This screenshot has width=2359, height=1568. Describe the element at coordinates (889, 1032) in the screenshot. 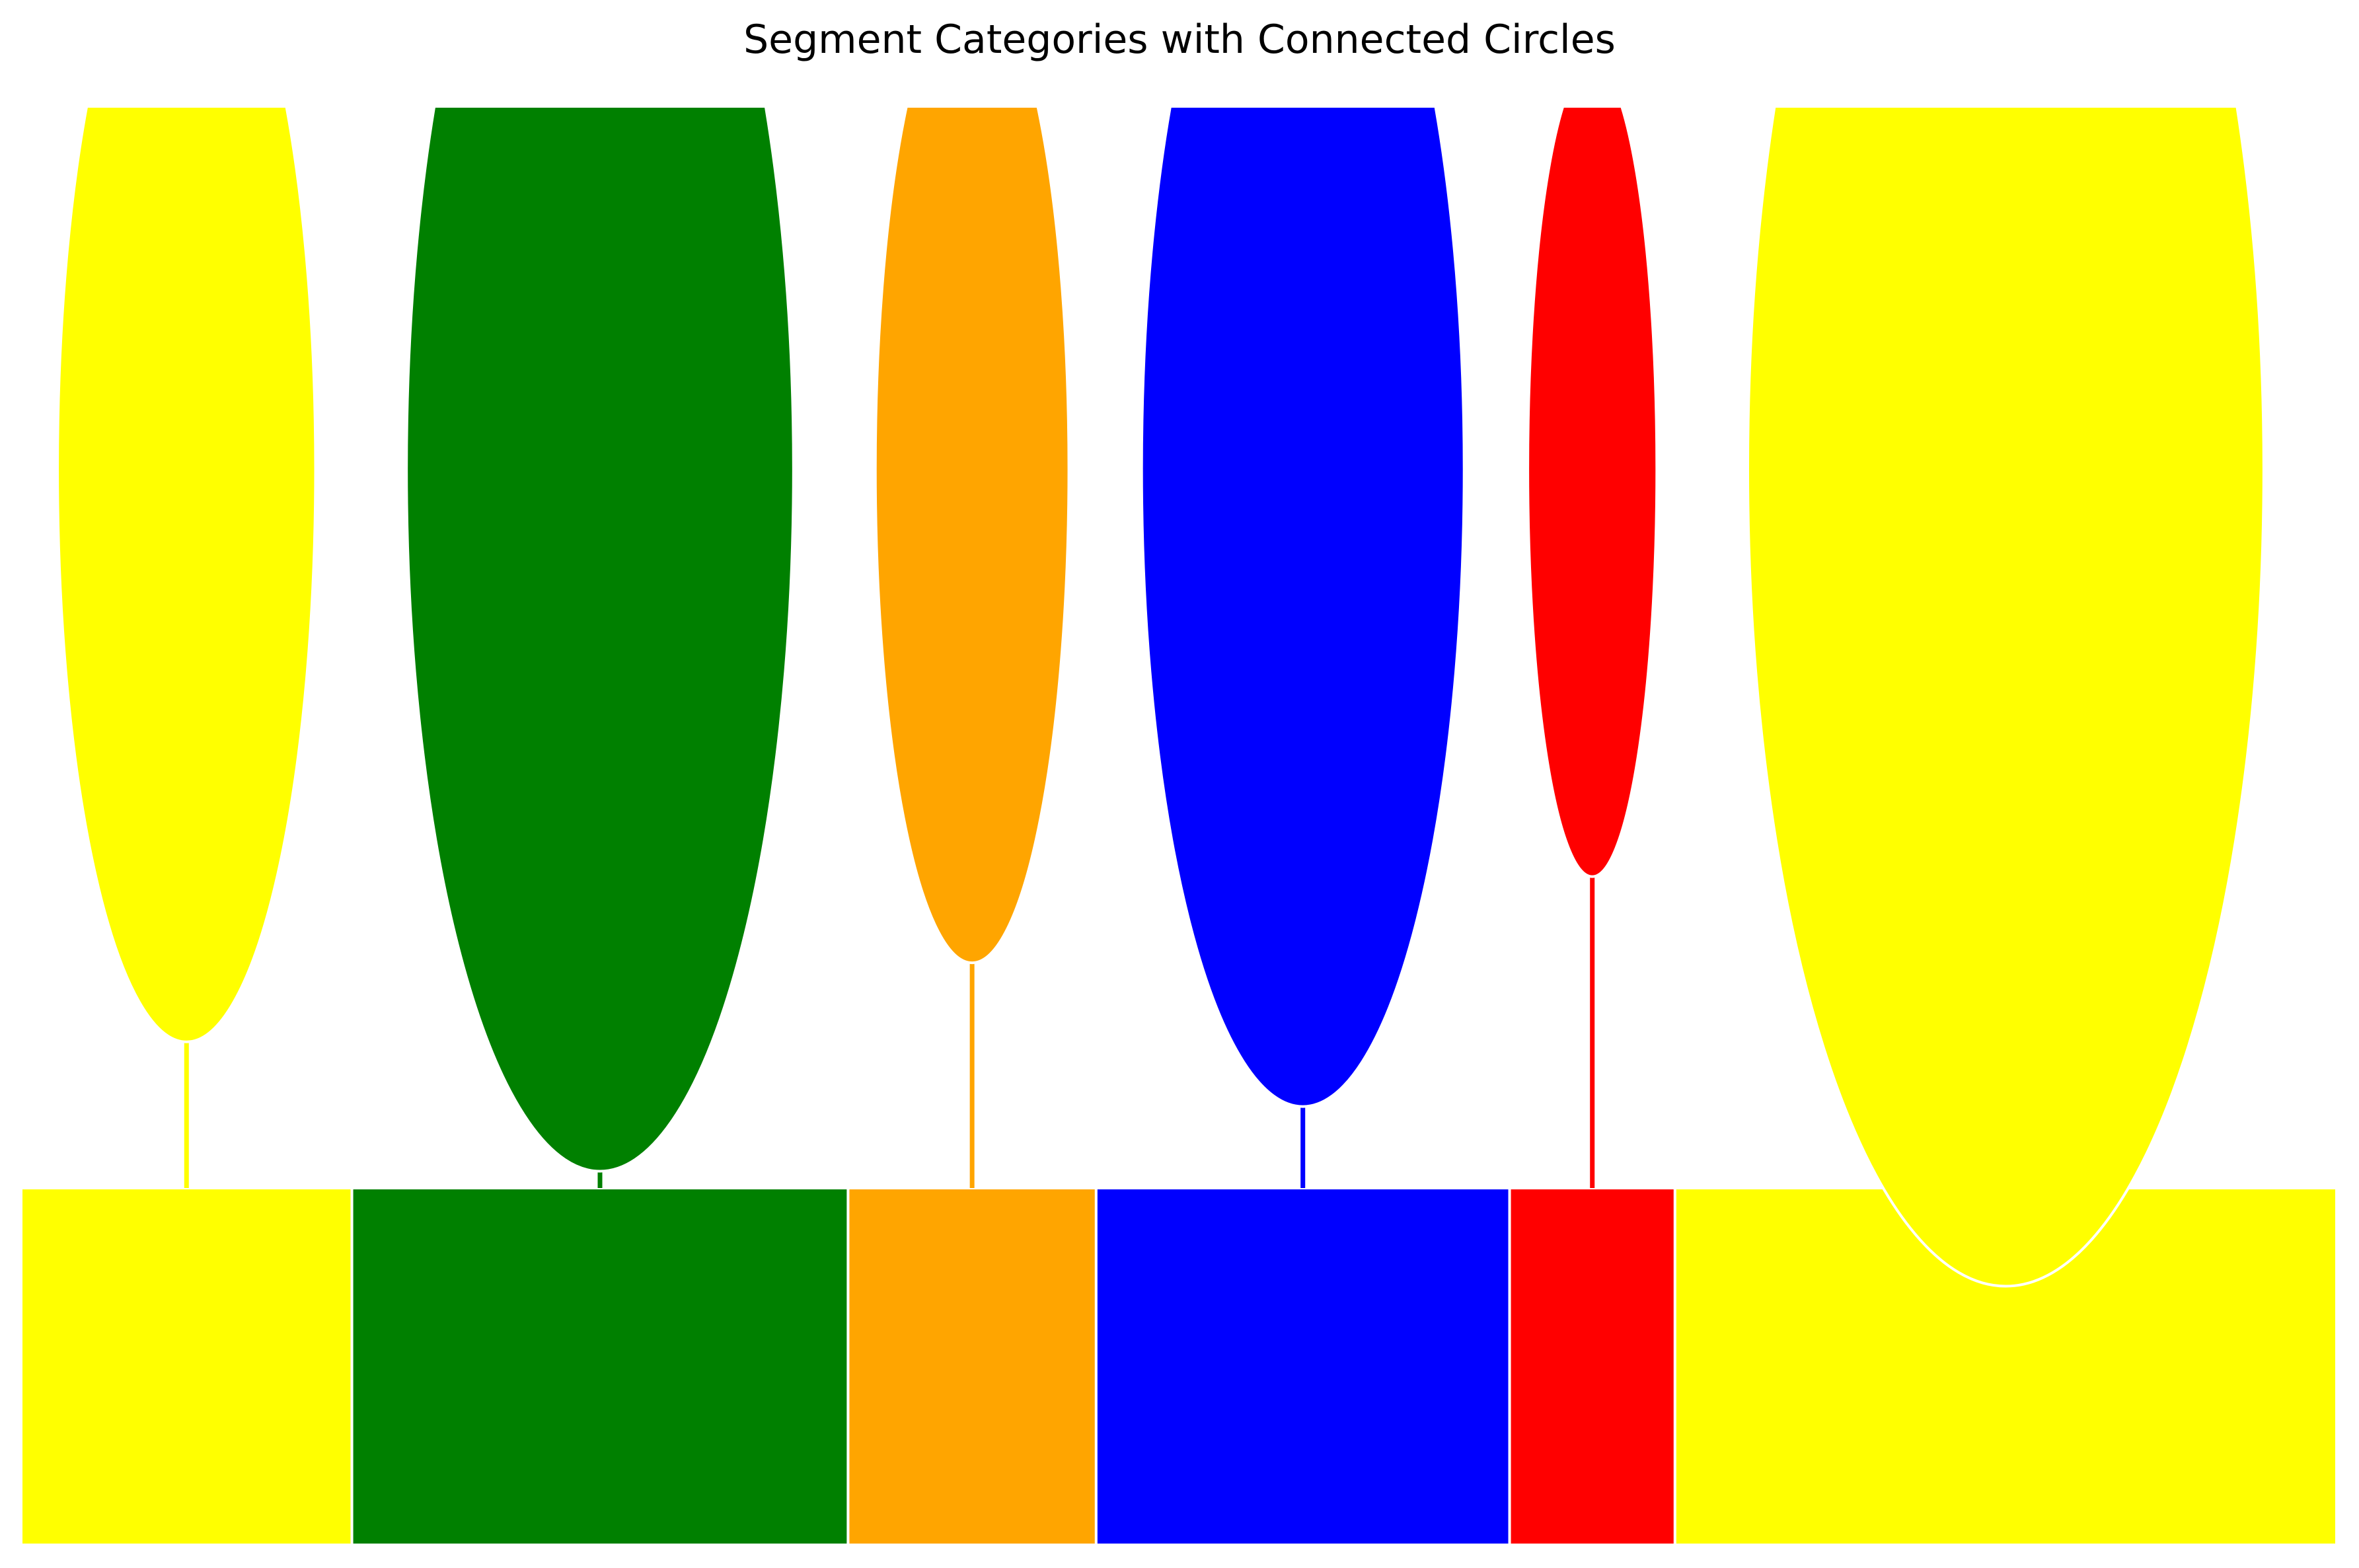

I see `connector-lines` at that location.